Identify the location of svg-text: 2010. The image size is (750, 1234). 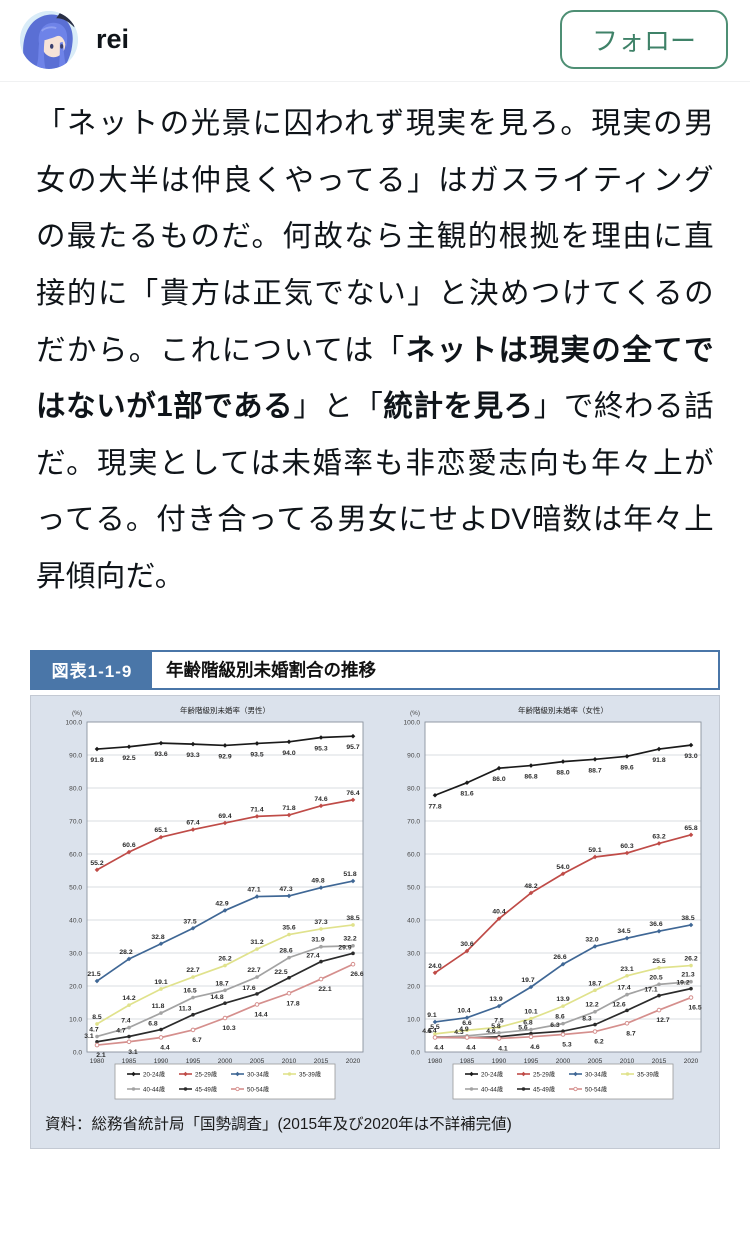
(289, 1061).